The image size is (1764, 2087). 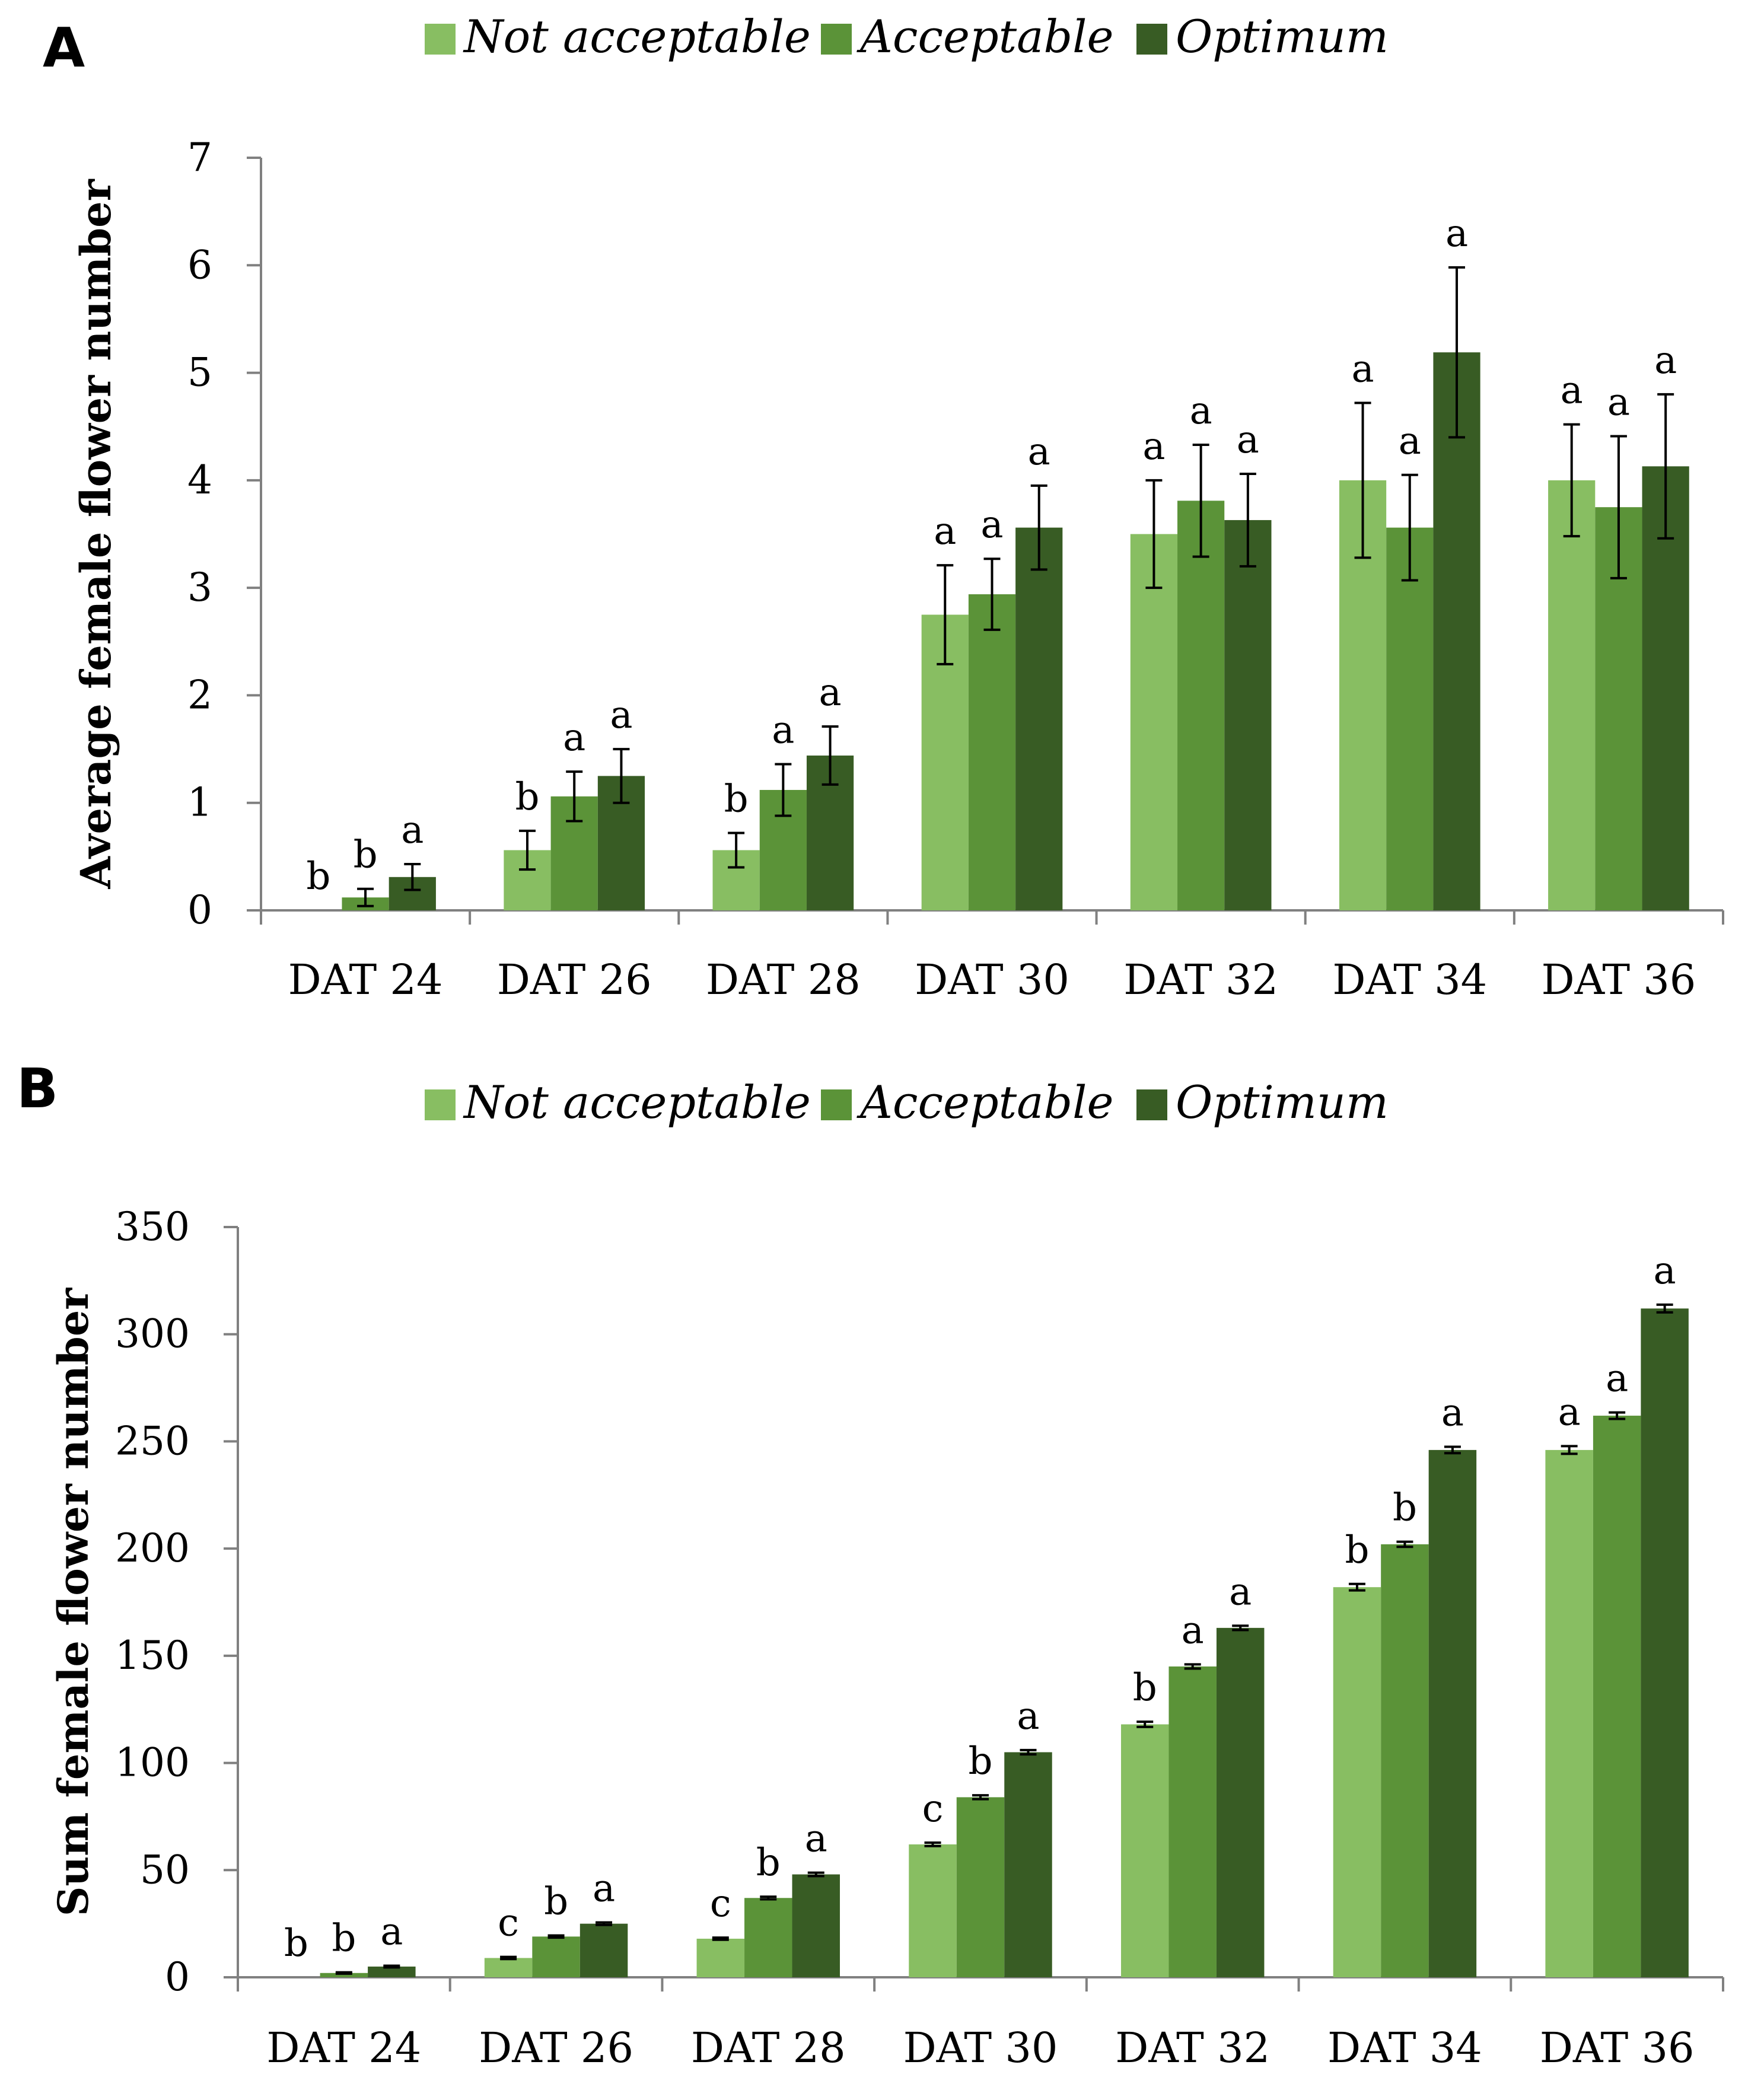 I want to click on y-axis-label: Average female flower number, so click(x=95, y=534).